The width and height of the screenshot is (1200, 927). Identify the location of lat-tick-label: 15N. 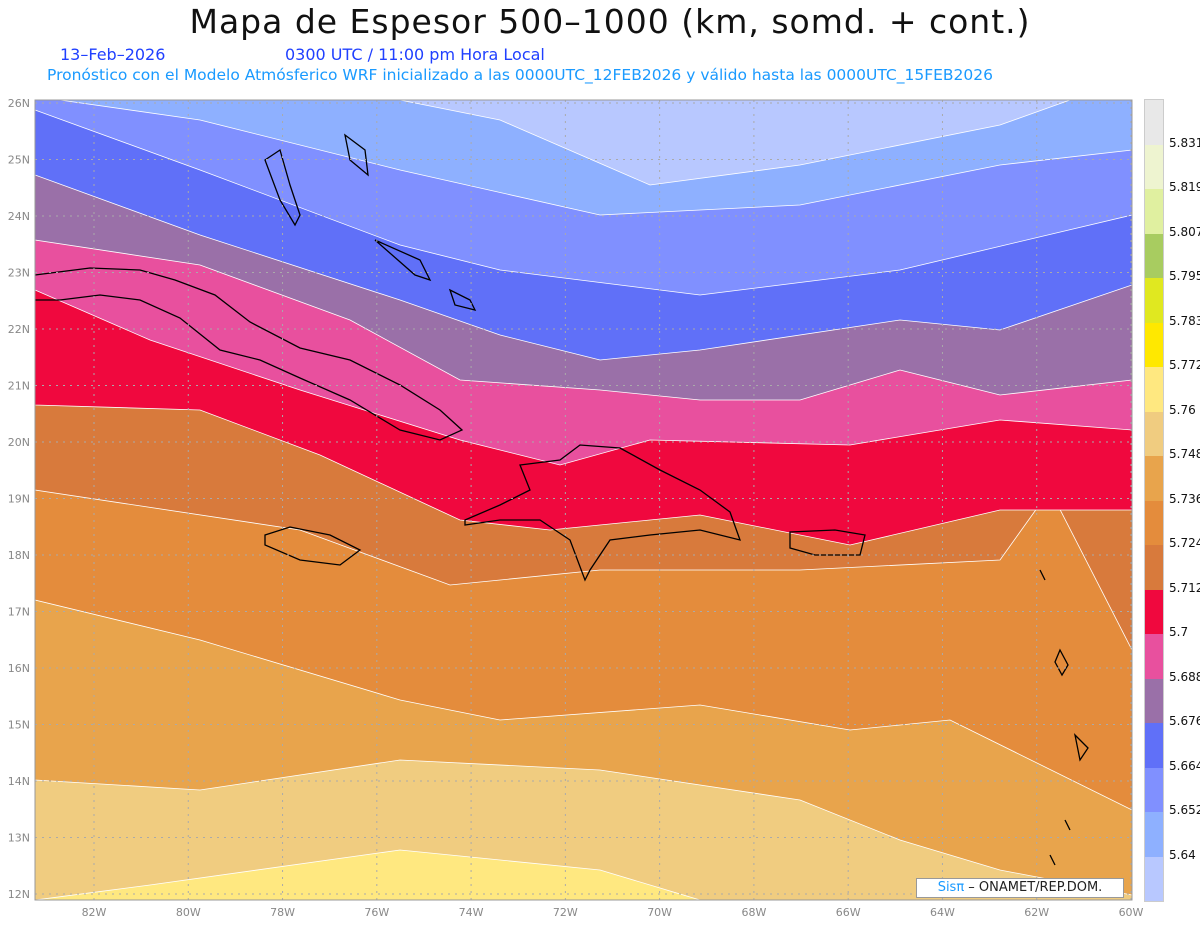
(19, 725).